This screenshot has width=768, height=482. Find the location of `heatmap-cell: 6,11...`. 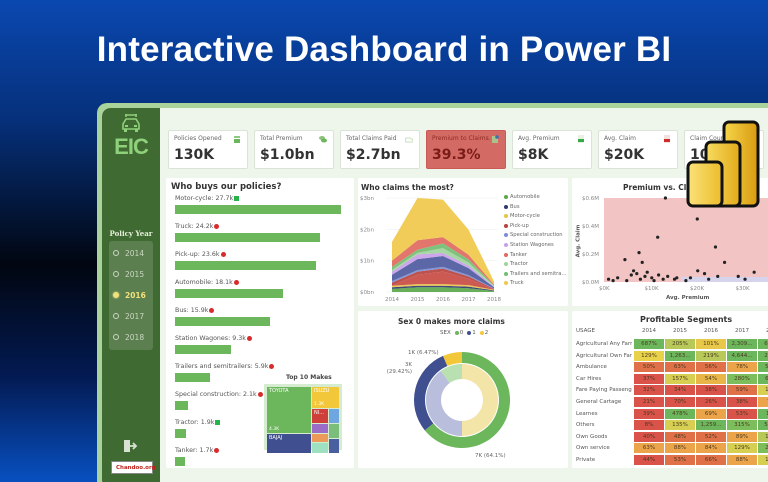

heatmap-cell: 6,11... is located at coordinates (763, 344).